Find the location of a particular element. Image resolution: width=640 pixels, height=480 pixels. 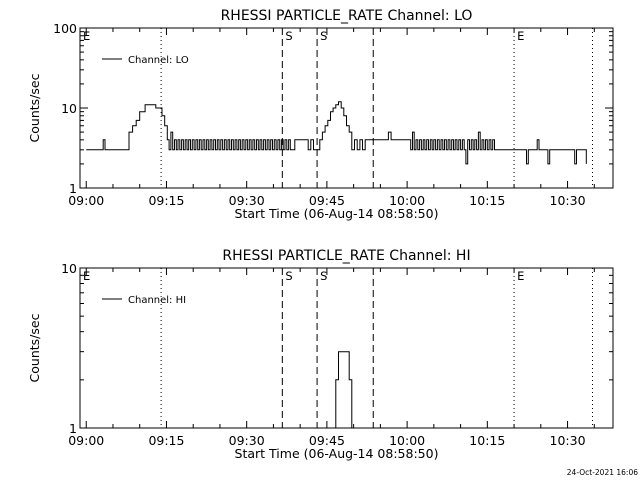

legend-label: Channel: HI is located at coordinates (157, 300).